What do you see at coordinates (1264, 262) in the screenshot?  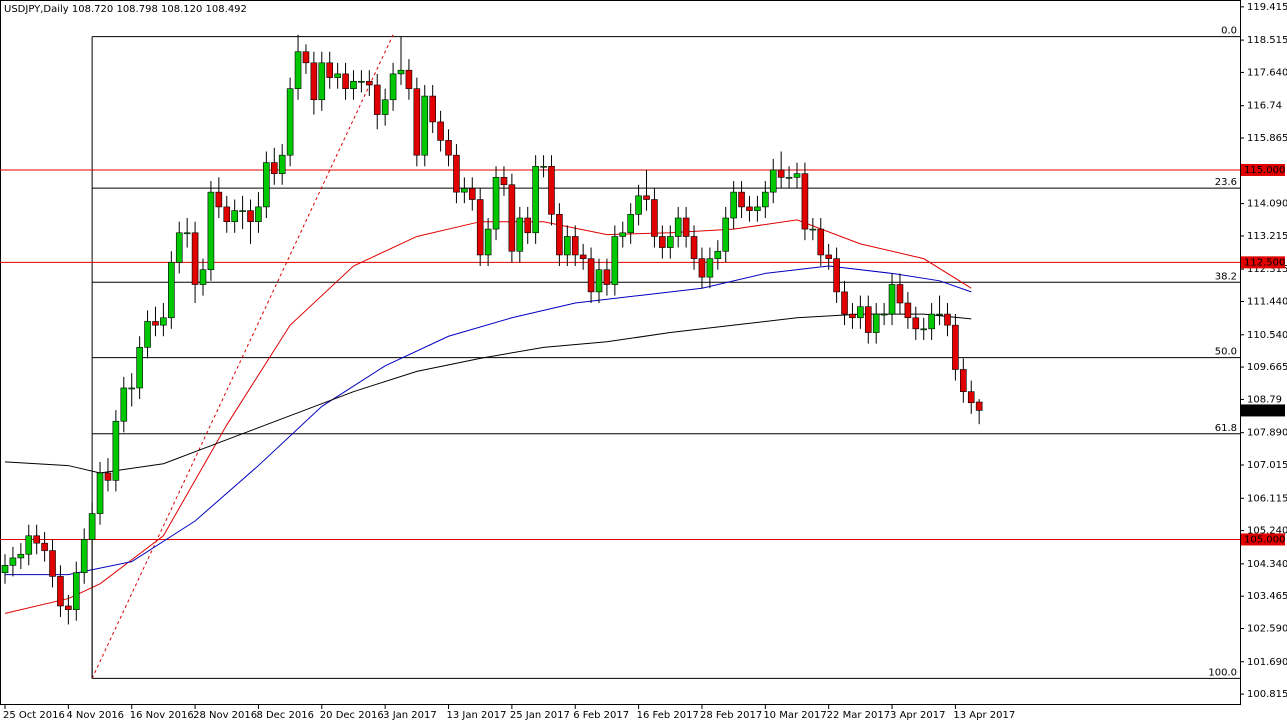 I see `level-label: 112.500` at bounding box center [1264, 262].